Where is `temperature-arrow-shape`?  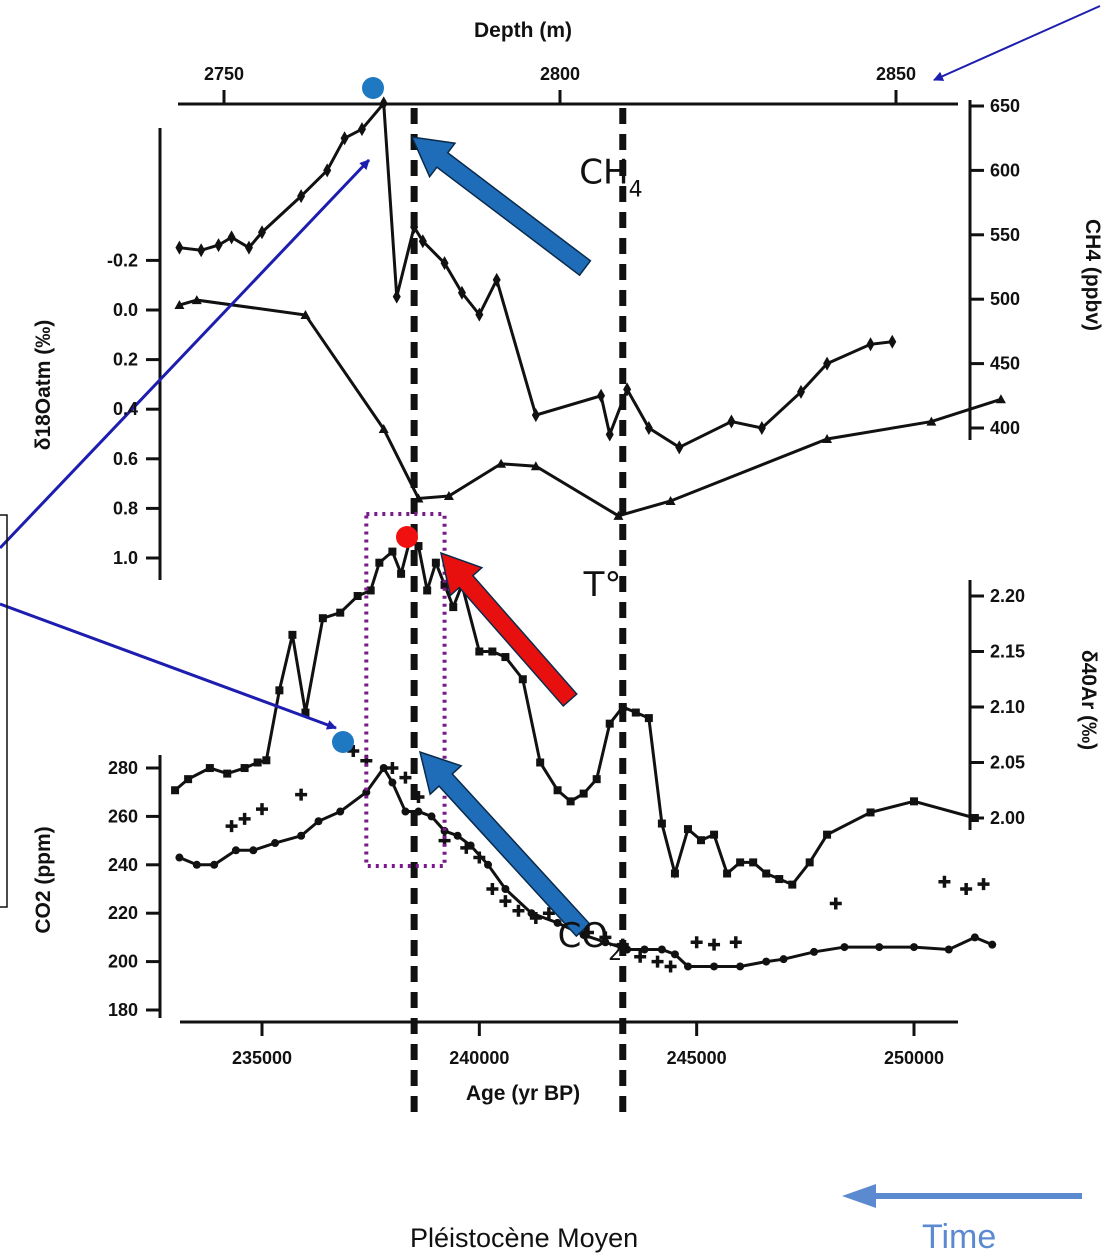
temperature-arrow-shape is located at coordinates (508, 629).